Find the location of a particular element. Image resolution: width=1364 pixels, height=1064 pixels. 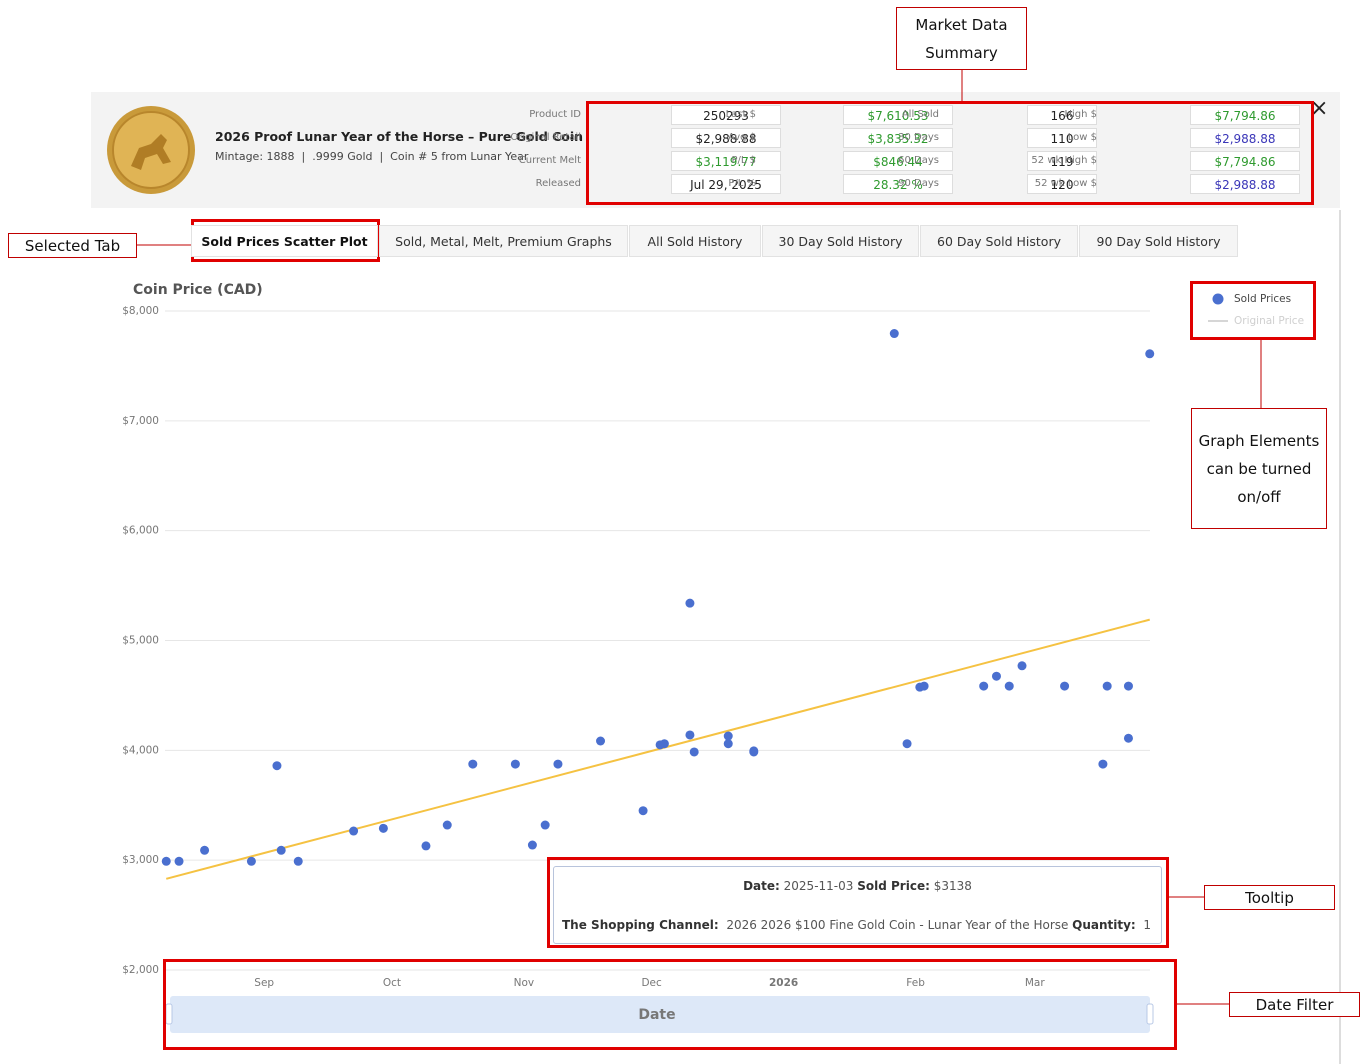

tooltip-label: Sold Price: is located at coordinates (893, 886).